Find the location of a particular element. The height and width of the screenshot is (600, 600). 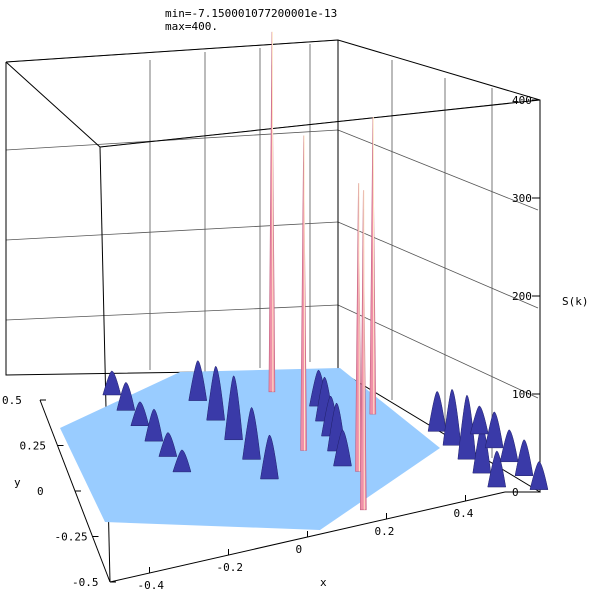

y-axis: 0.5 0.25 0 -0.25 -0.5 is located at coordinates (59, 491).